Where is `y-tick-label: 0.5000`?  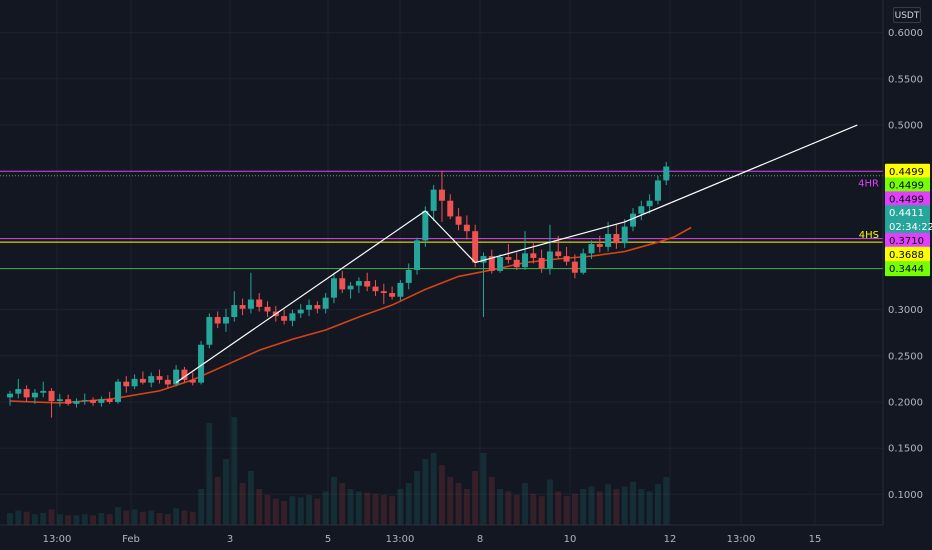
y-tick-label: 0.5000 is located at coordinates (905, 126).